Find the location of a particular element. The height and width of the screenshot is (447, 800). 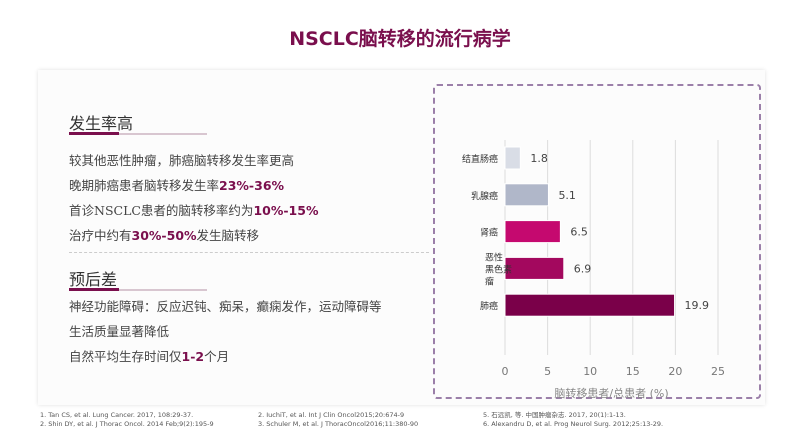

x-tick-label: 25 is located at coordinates (718, 371).